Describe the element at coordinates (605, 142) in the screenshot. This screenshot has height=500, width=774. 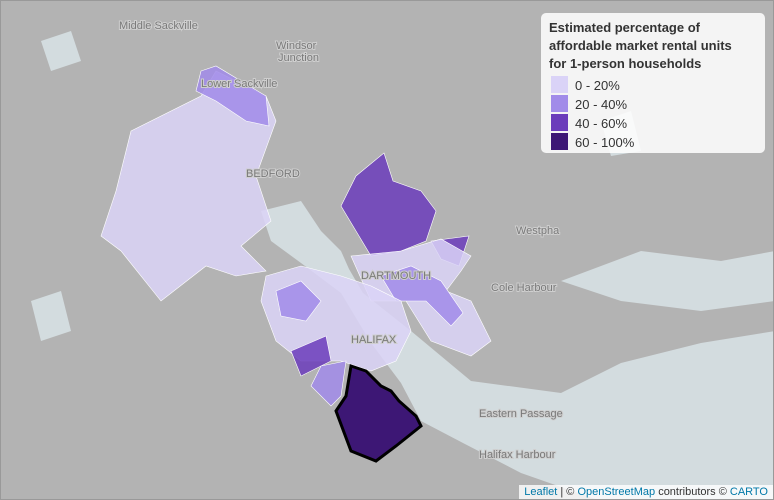
I see `legend-label: 60 - 100%` at that location.